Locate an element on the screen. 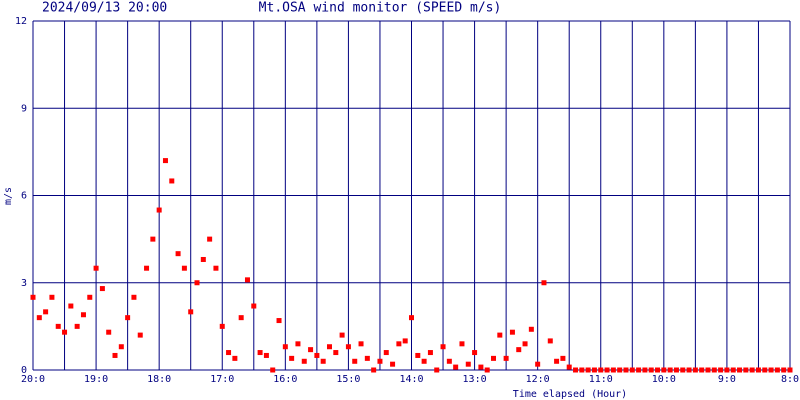 The height and width of the screenshot is (400, 800). y-tick-label: 9 is located at coordinates (24, 108).